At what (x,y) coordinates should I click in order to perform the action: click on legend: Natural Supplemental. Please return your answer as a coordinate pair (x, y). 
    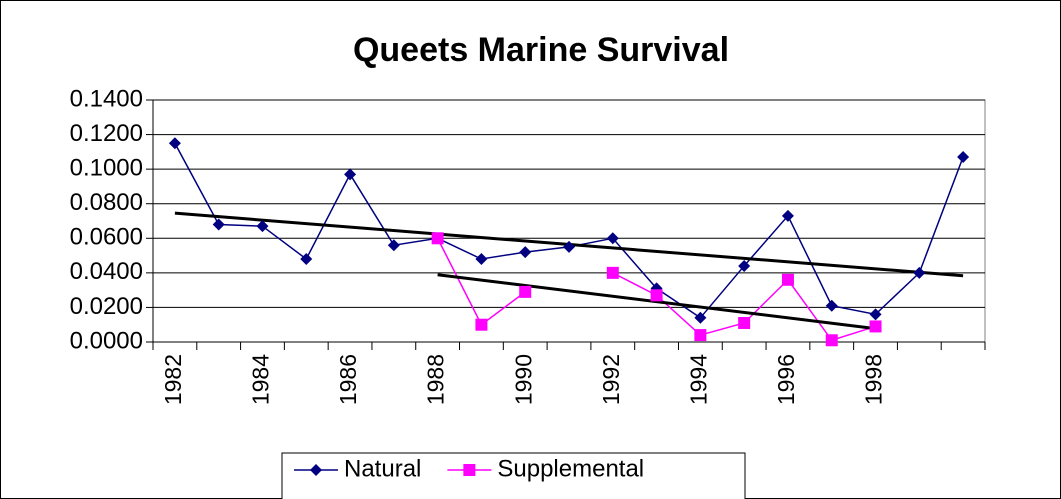
    Looking at the image, I should click on (513, 475).